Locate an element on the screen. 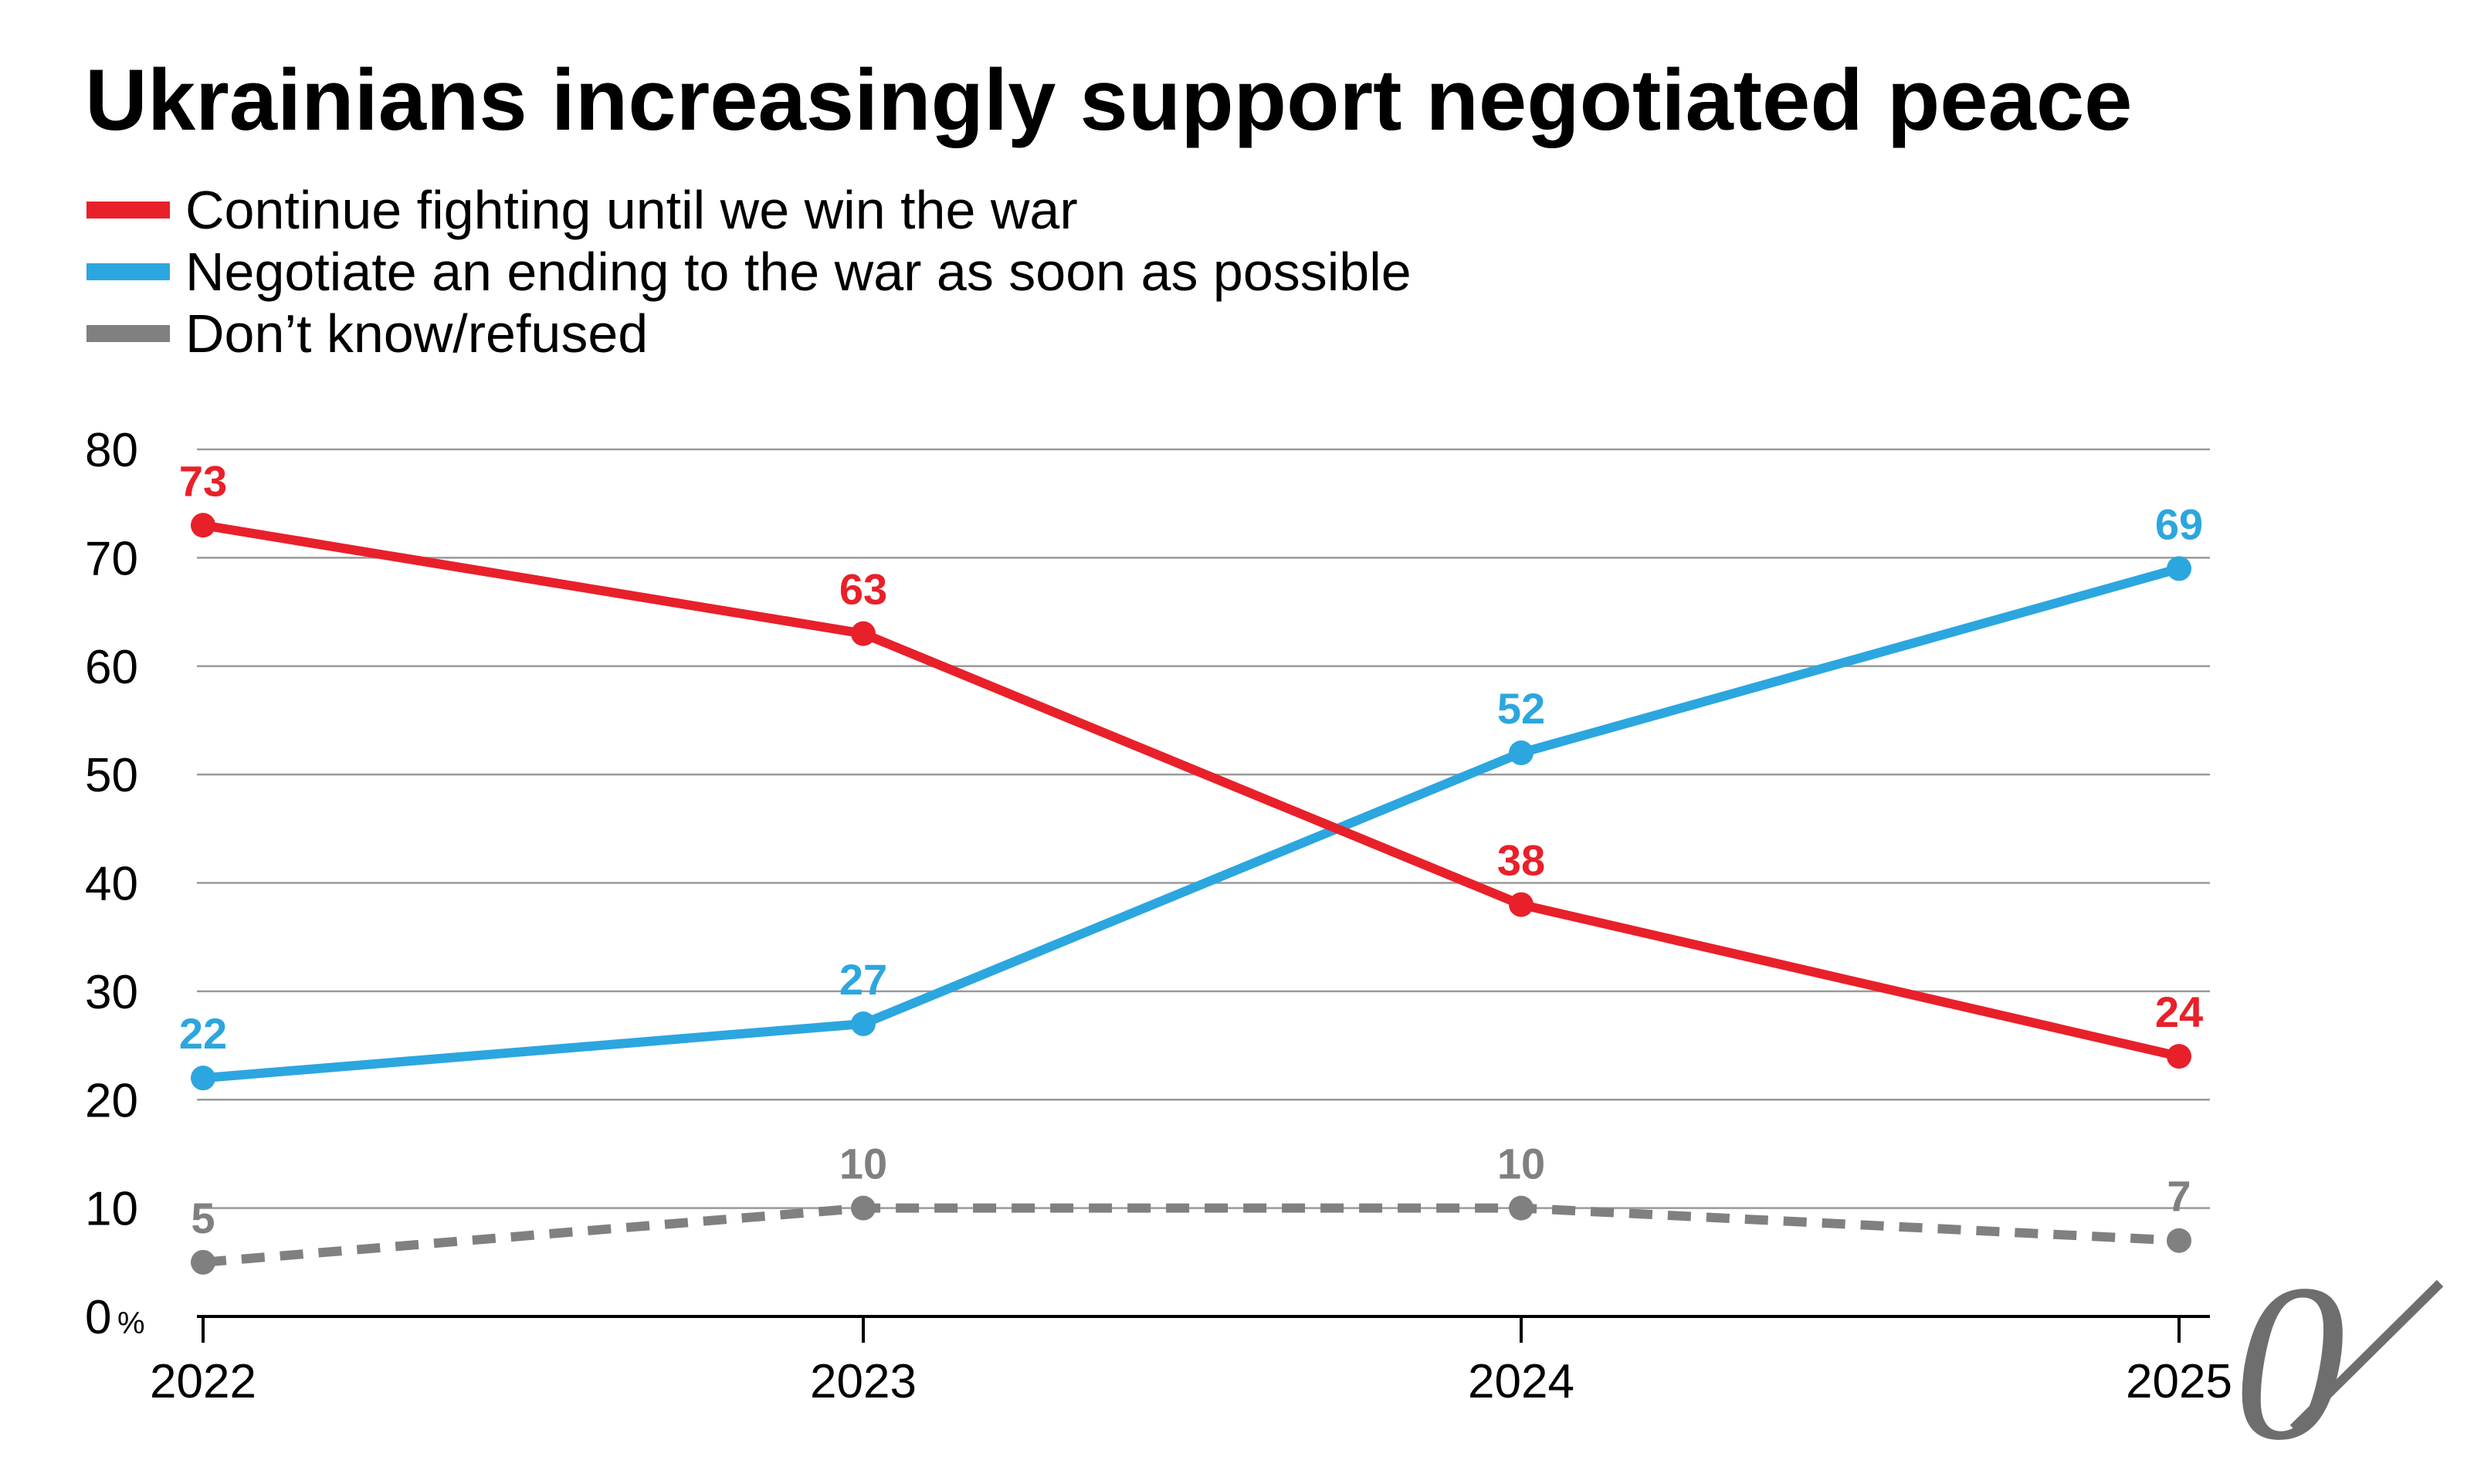 The height and width of the screenshot is (1484, 2491). x-tick-label-2022: 2022 is located at coordinates (203, 1381).